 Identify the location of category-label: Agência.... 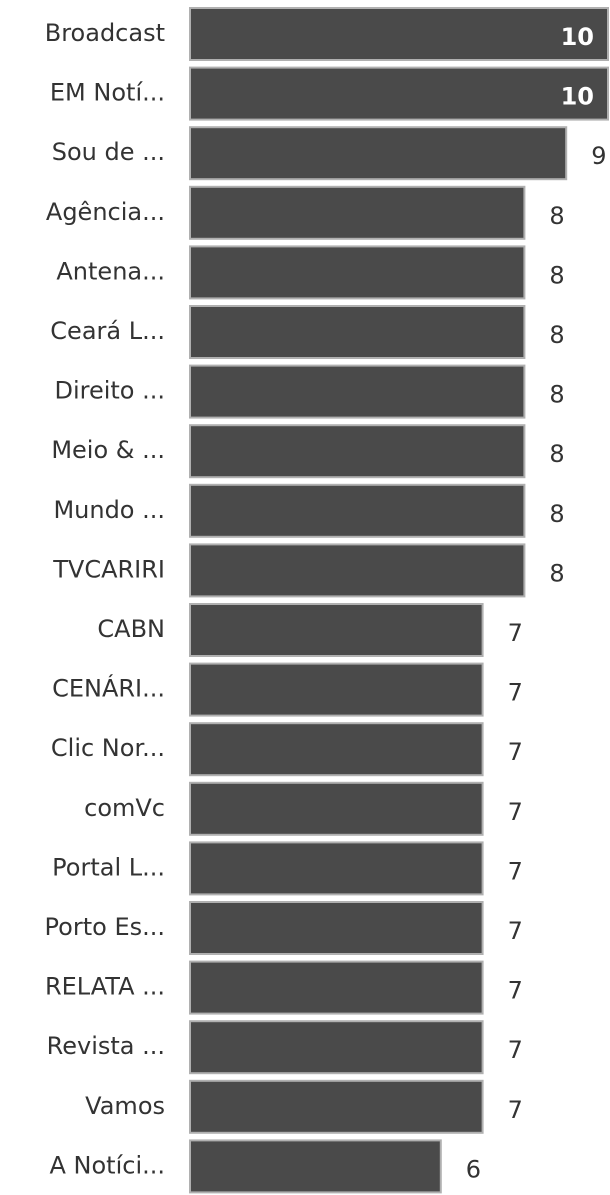
(105, 212).